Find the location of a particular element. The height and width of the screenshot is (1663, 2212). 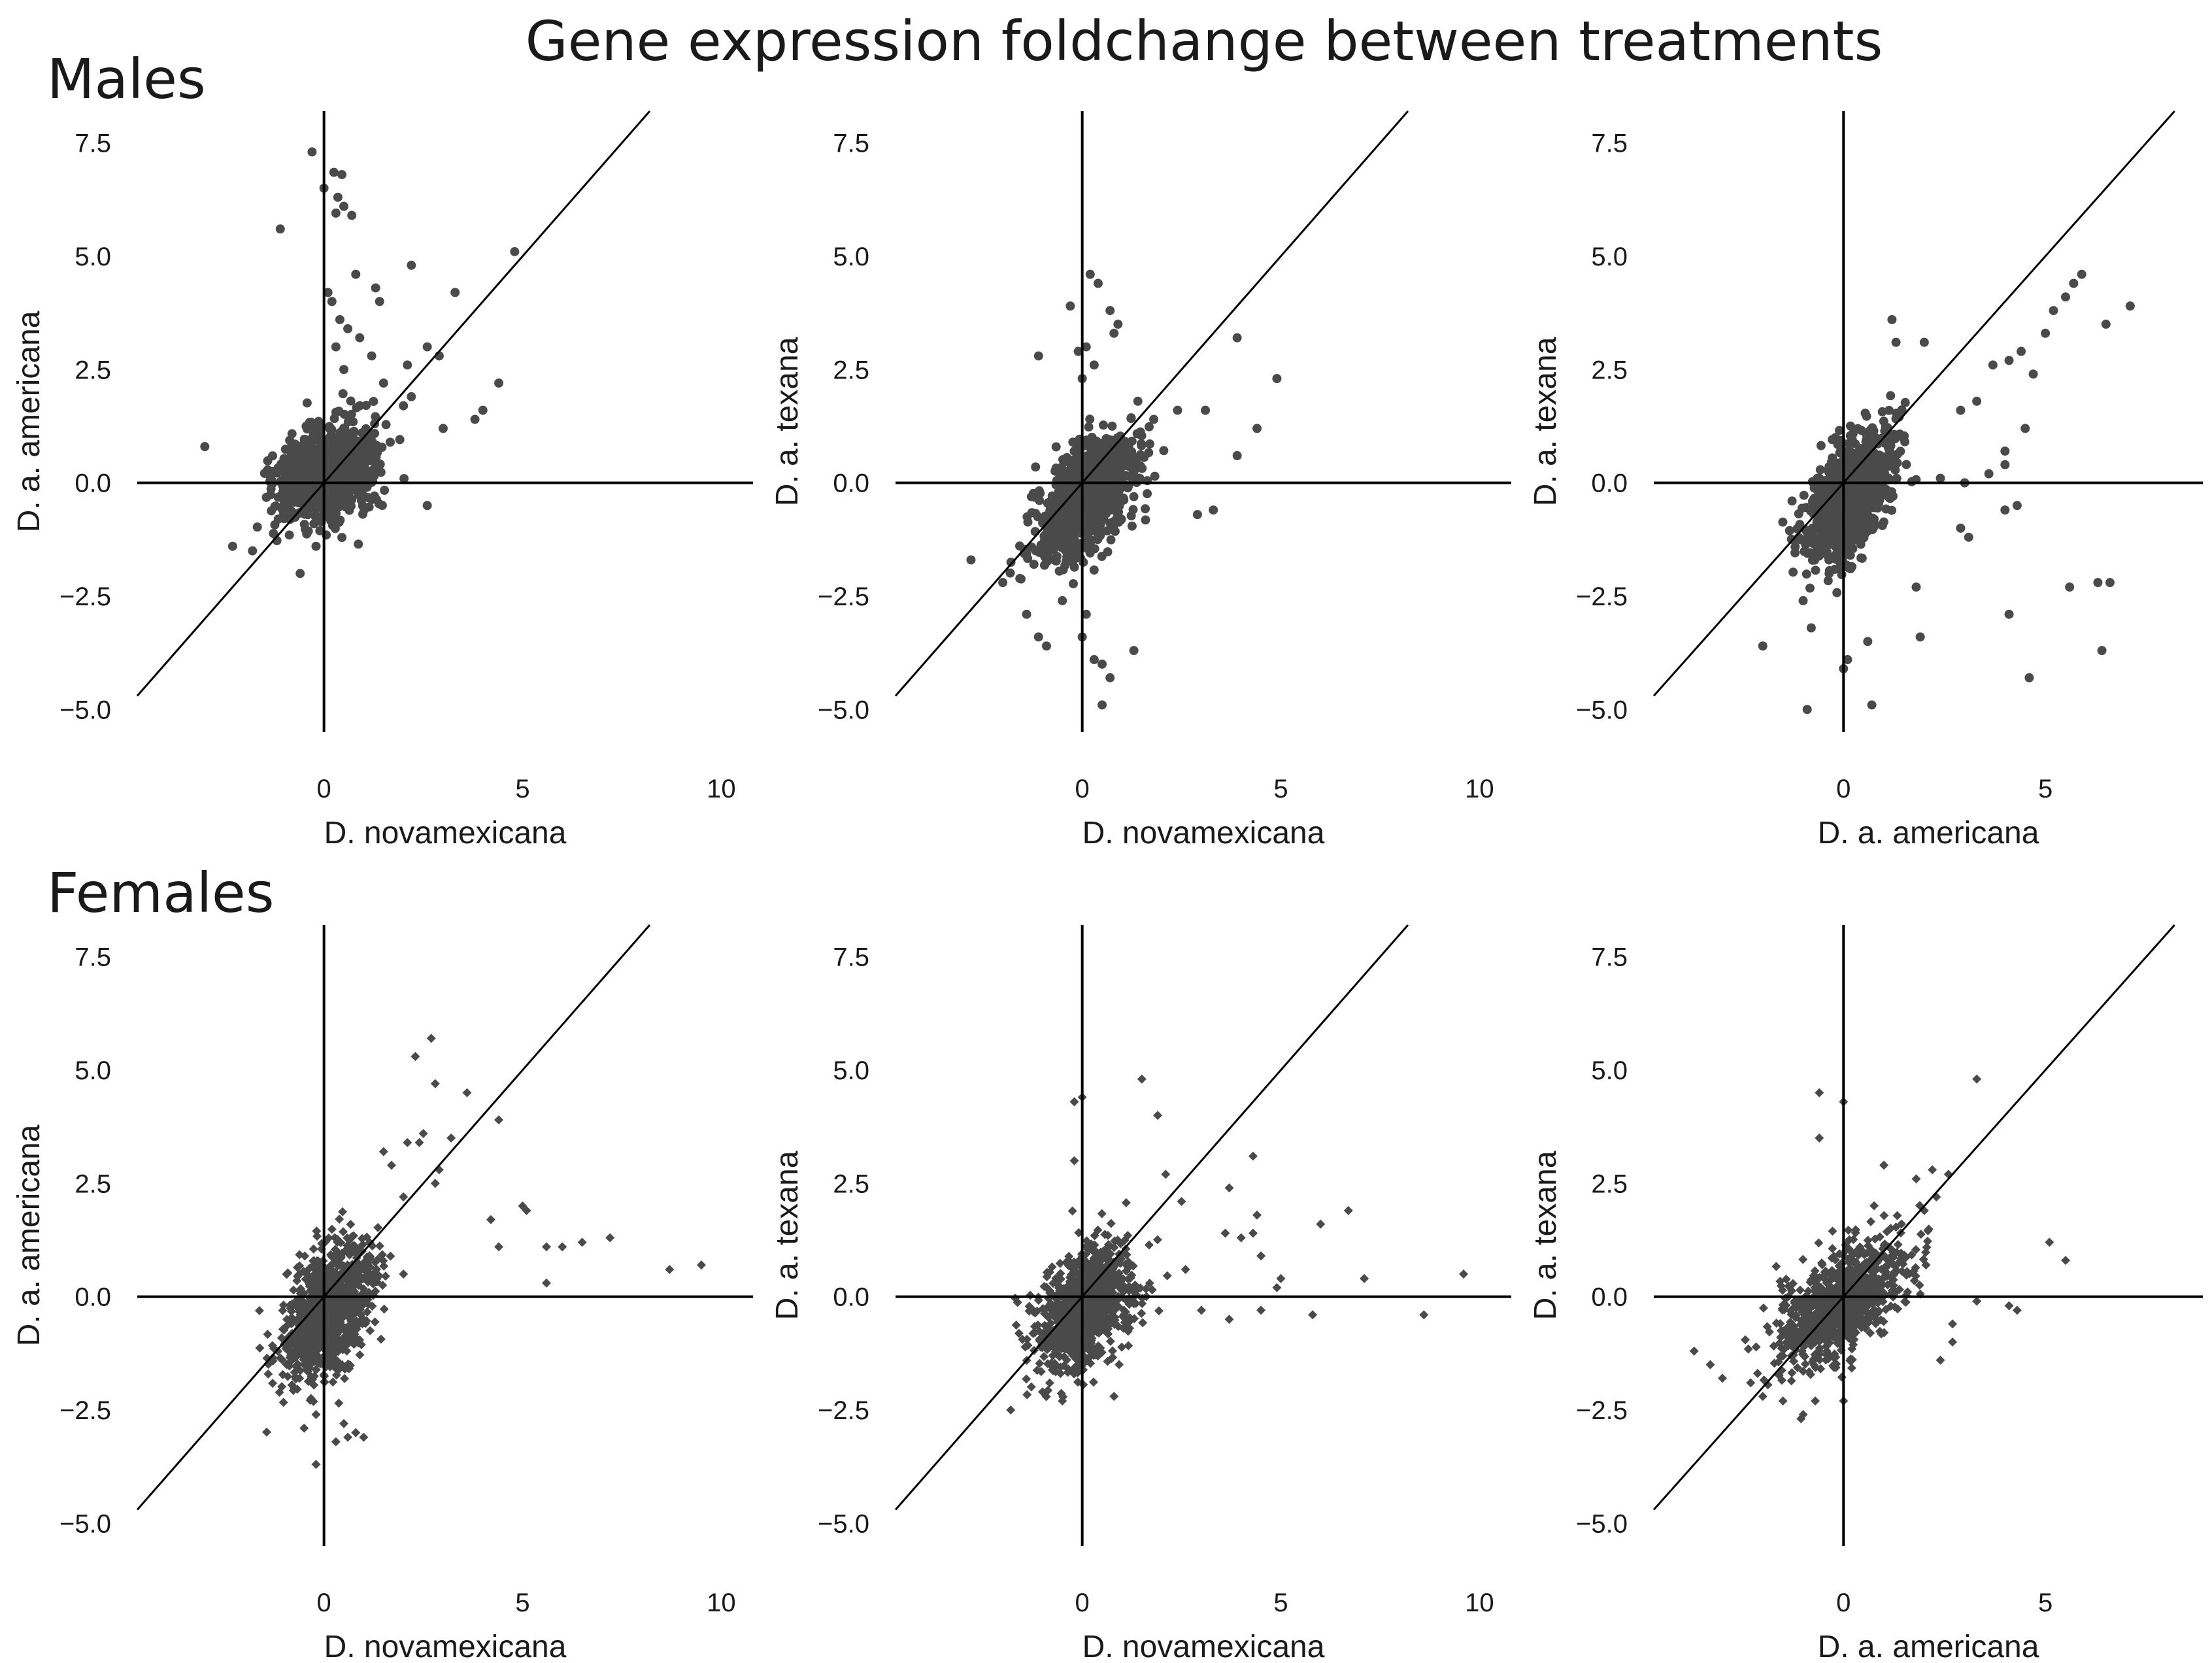

y-tick-label: −5.0 is located at coordinates (1602, 710).